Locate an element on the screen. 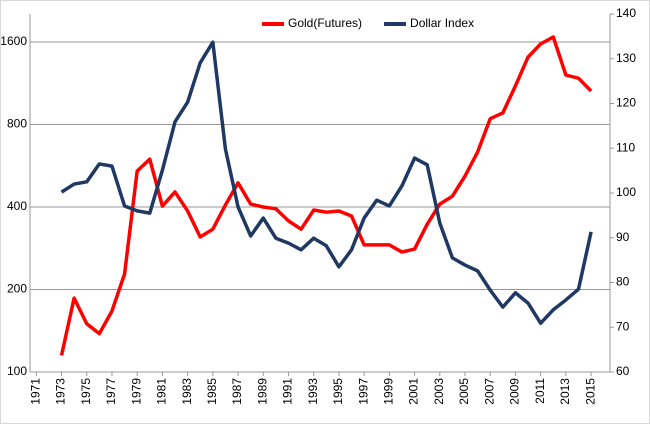 The image size is (650, 424). x-tick-label: 1981 is located at coordinates (162, 391).